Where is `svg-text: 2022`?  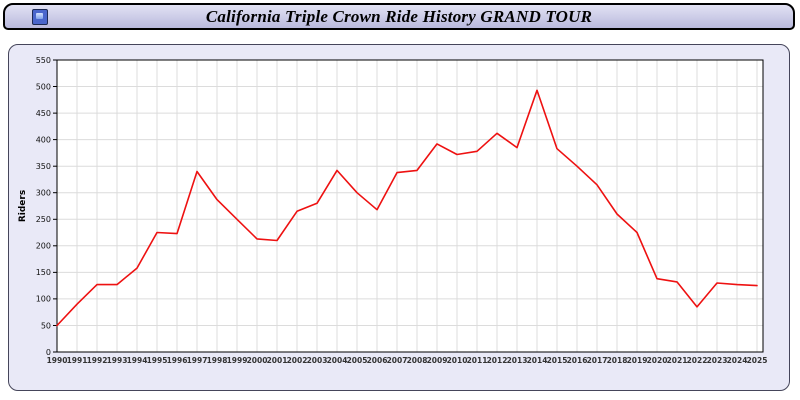 svg-text: 2022 is located at coordinates (697, 360).